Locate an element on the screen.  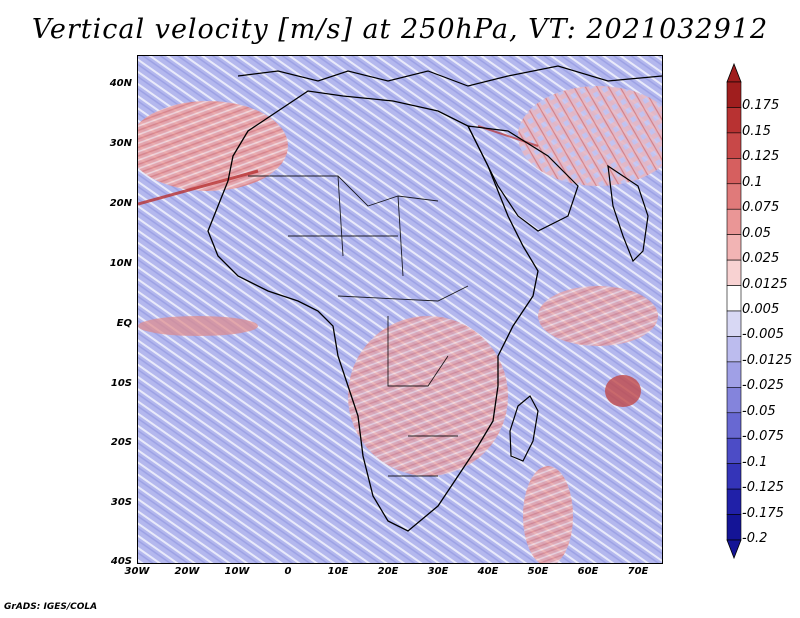
country-borders is located at coordinates (358, 326).